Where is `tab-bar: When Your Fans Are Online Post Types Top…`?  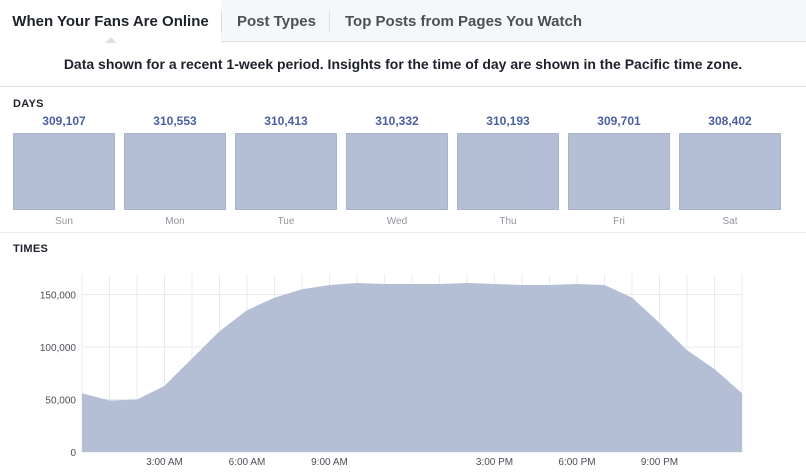 tab-bar: When Your Fans Are Online Post Types Top… is located at coordinates (403, 21).